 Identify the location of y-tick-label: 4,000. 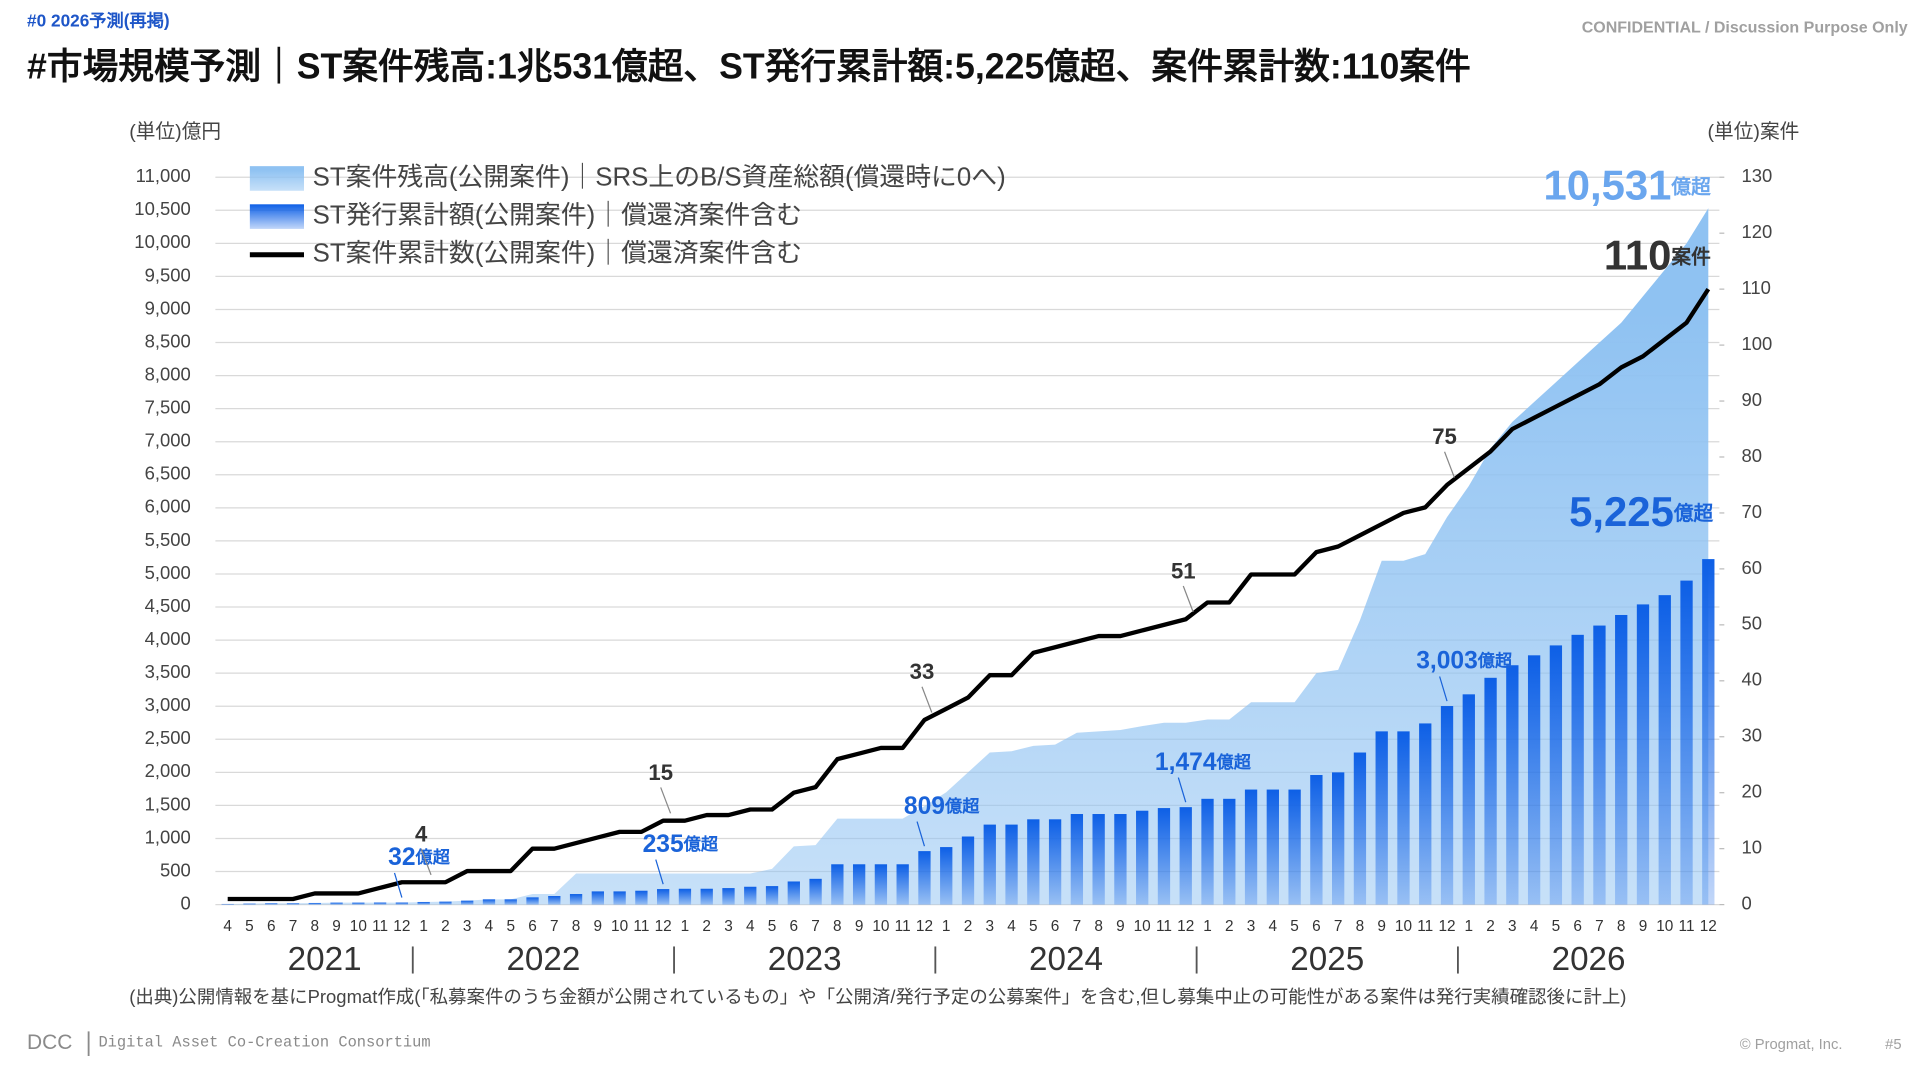
(168, 638).